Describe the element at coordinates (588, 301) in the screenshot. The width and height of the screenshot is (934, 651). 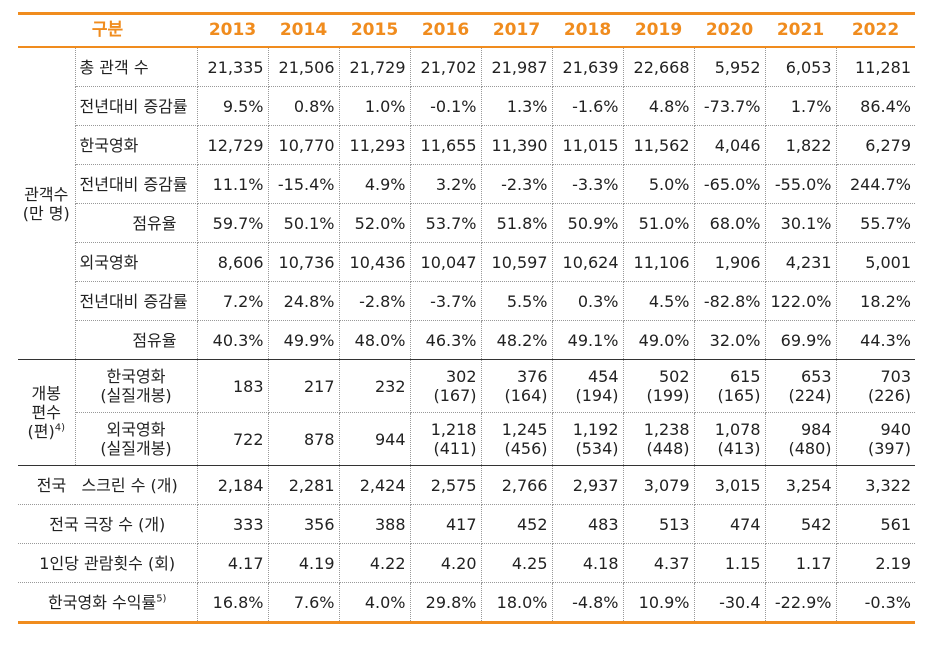
I see `table-cell: 0.3%` at that location.